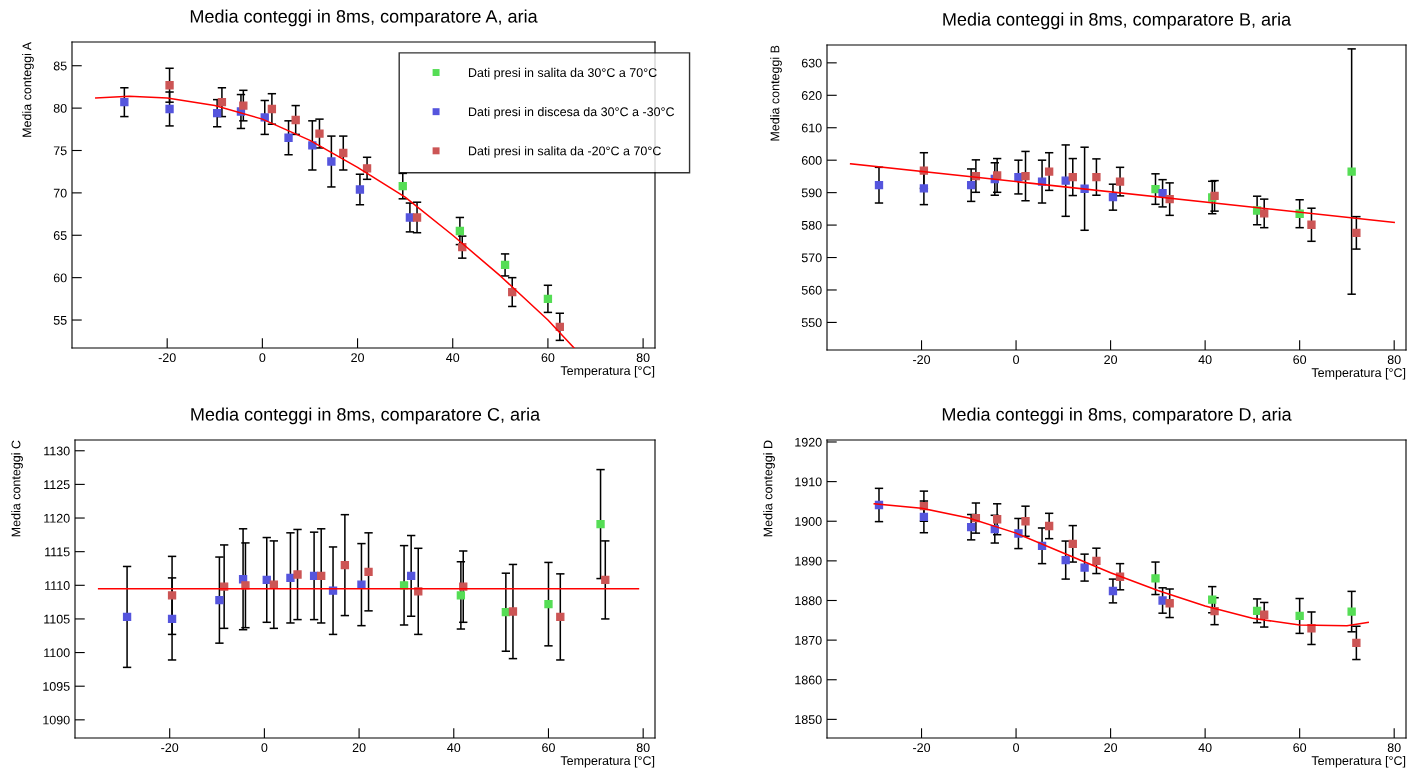 The width and height of the screenshot is (1412, 771). I want to click on y-tick-label: 1890, so click(808, 561).